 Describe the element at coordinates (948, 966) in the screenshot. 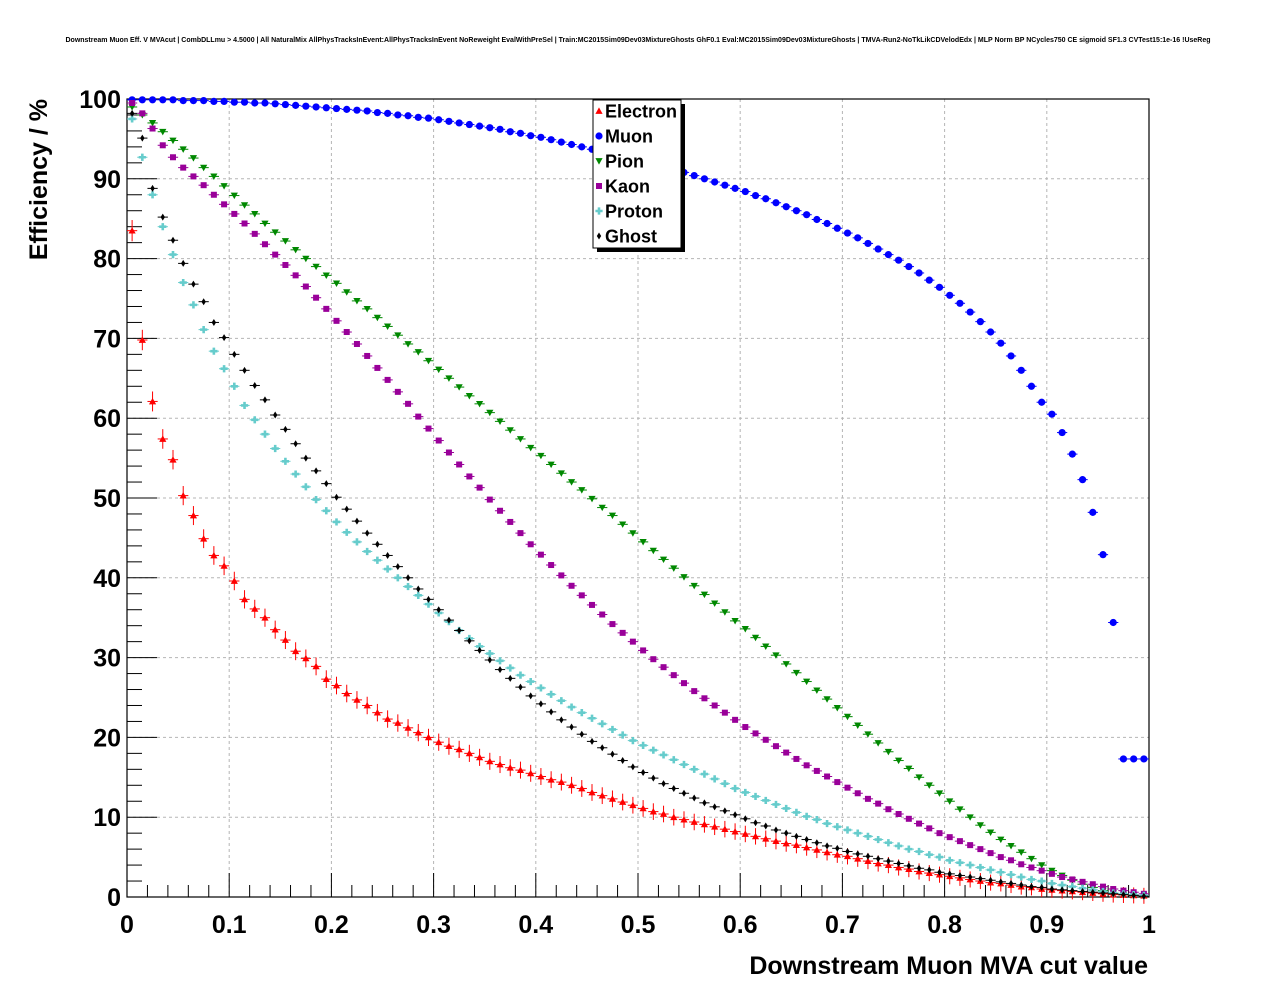

I see `x-axis-title: Downstream Muon MVA cut value` at that location.